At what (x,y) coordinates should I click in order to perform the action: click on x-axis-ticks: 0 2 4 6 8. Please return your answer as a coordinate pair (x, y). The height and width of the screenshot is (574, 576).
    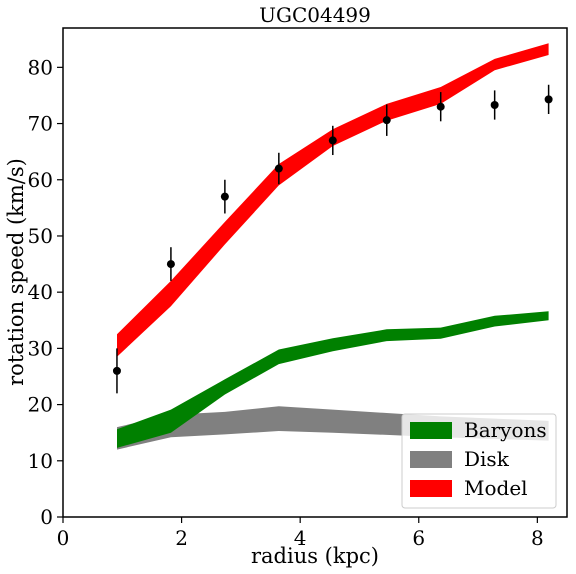
    Looking at the image, I should click on (300, 533).